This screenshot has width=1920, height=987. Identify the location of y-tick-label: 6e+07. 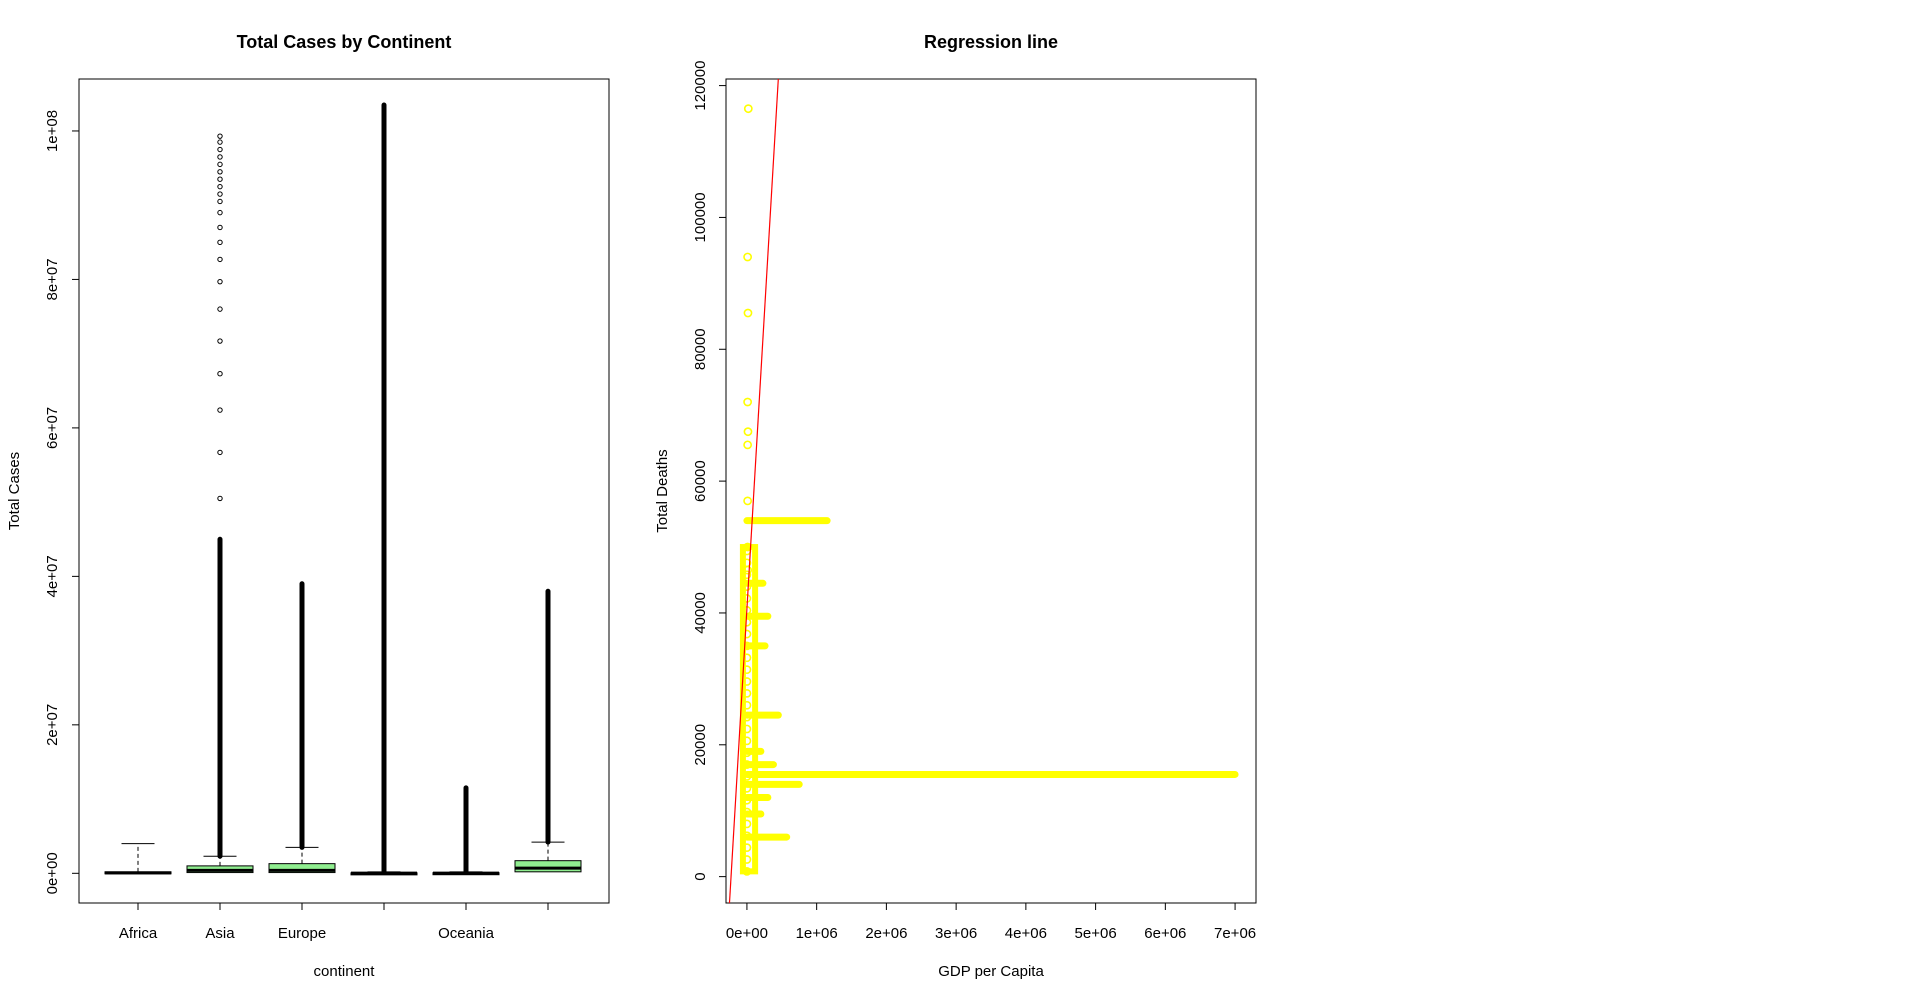
(52, 428).